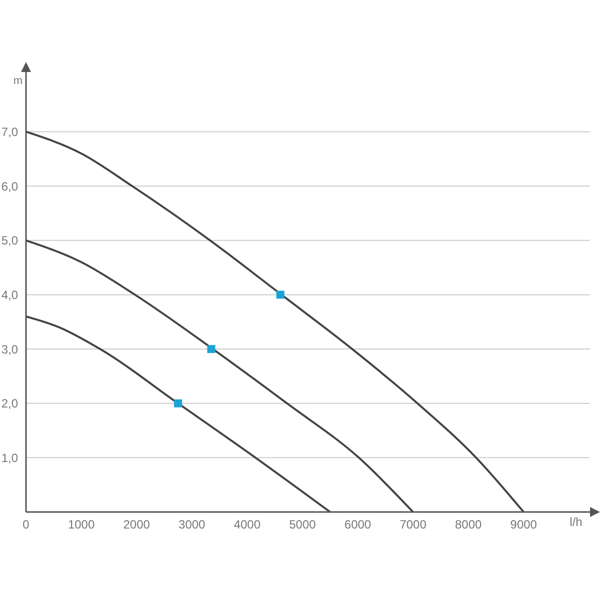 The height and width of the screenshot is (600, 600). What do you see at coordinates (468, 525) in the screenshot?
I see `x-tick-label: 8000` at bounding box center [468, 525].